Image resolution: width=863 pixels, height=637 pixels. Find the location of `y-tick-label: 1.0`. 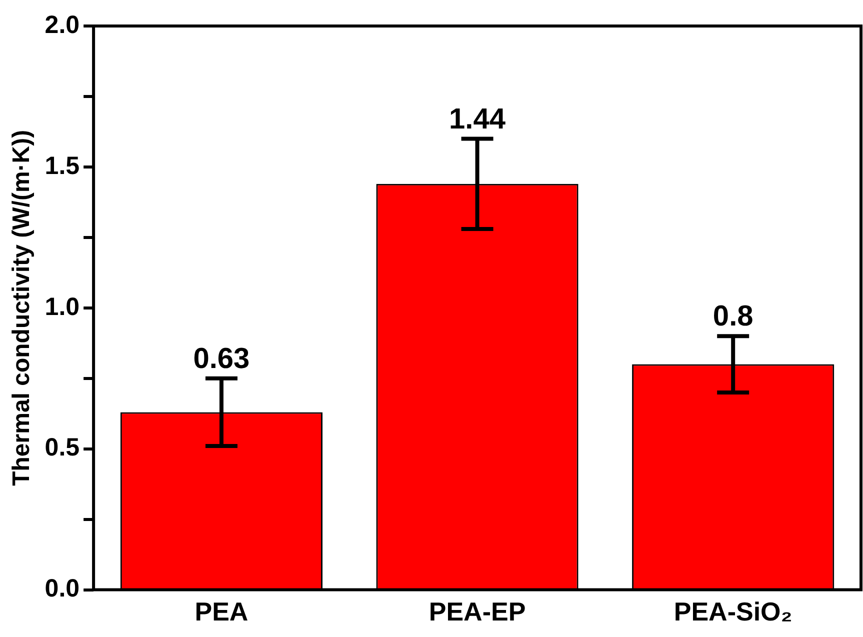

y-tick-label: 1.0 is located at coordinates (62, 306).